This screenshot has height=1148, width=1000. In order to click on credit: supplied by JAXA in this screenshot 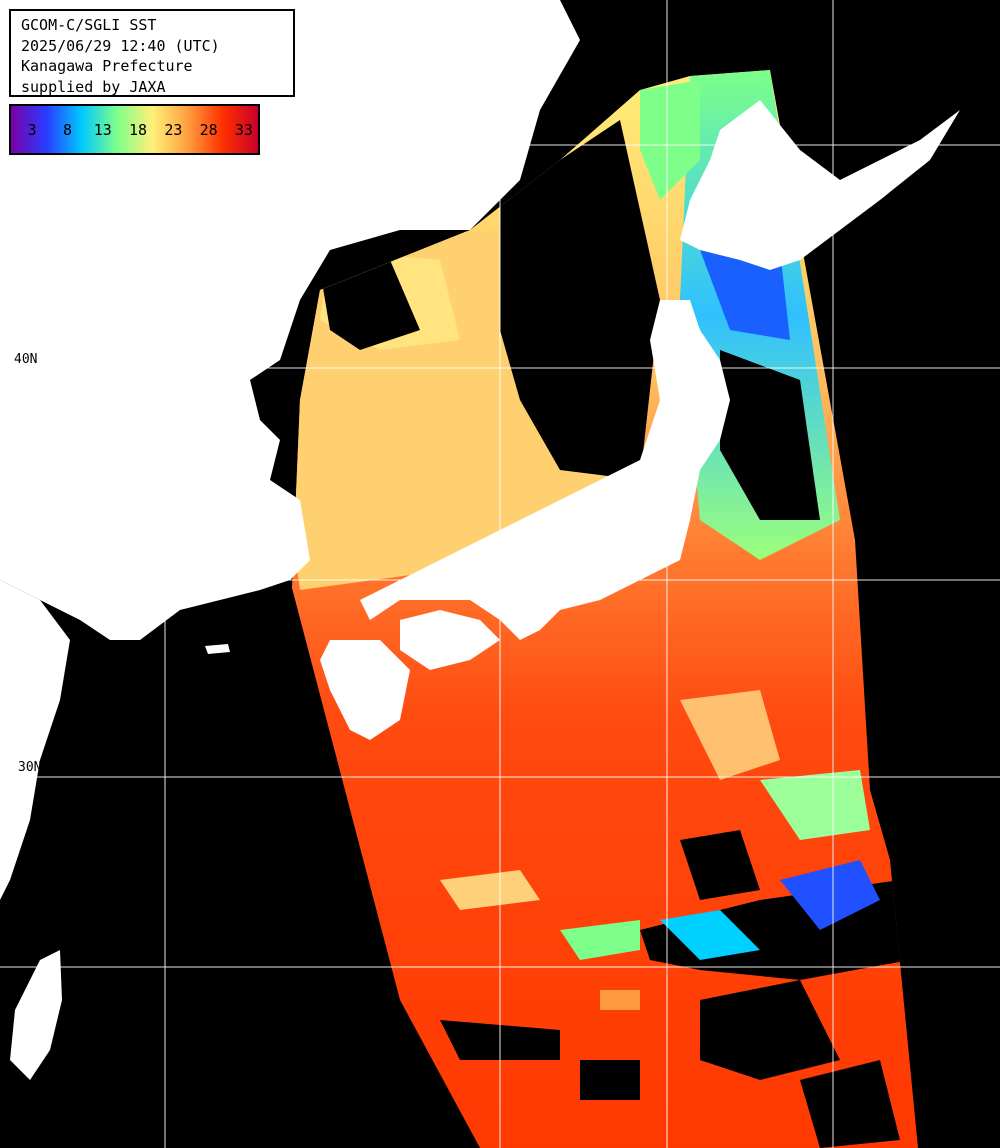, I will do `click(93, 86)`.